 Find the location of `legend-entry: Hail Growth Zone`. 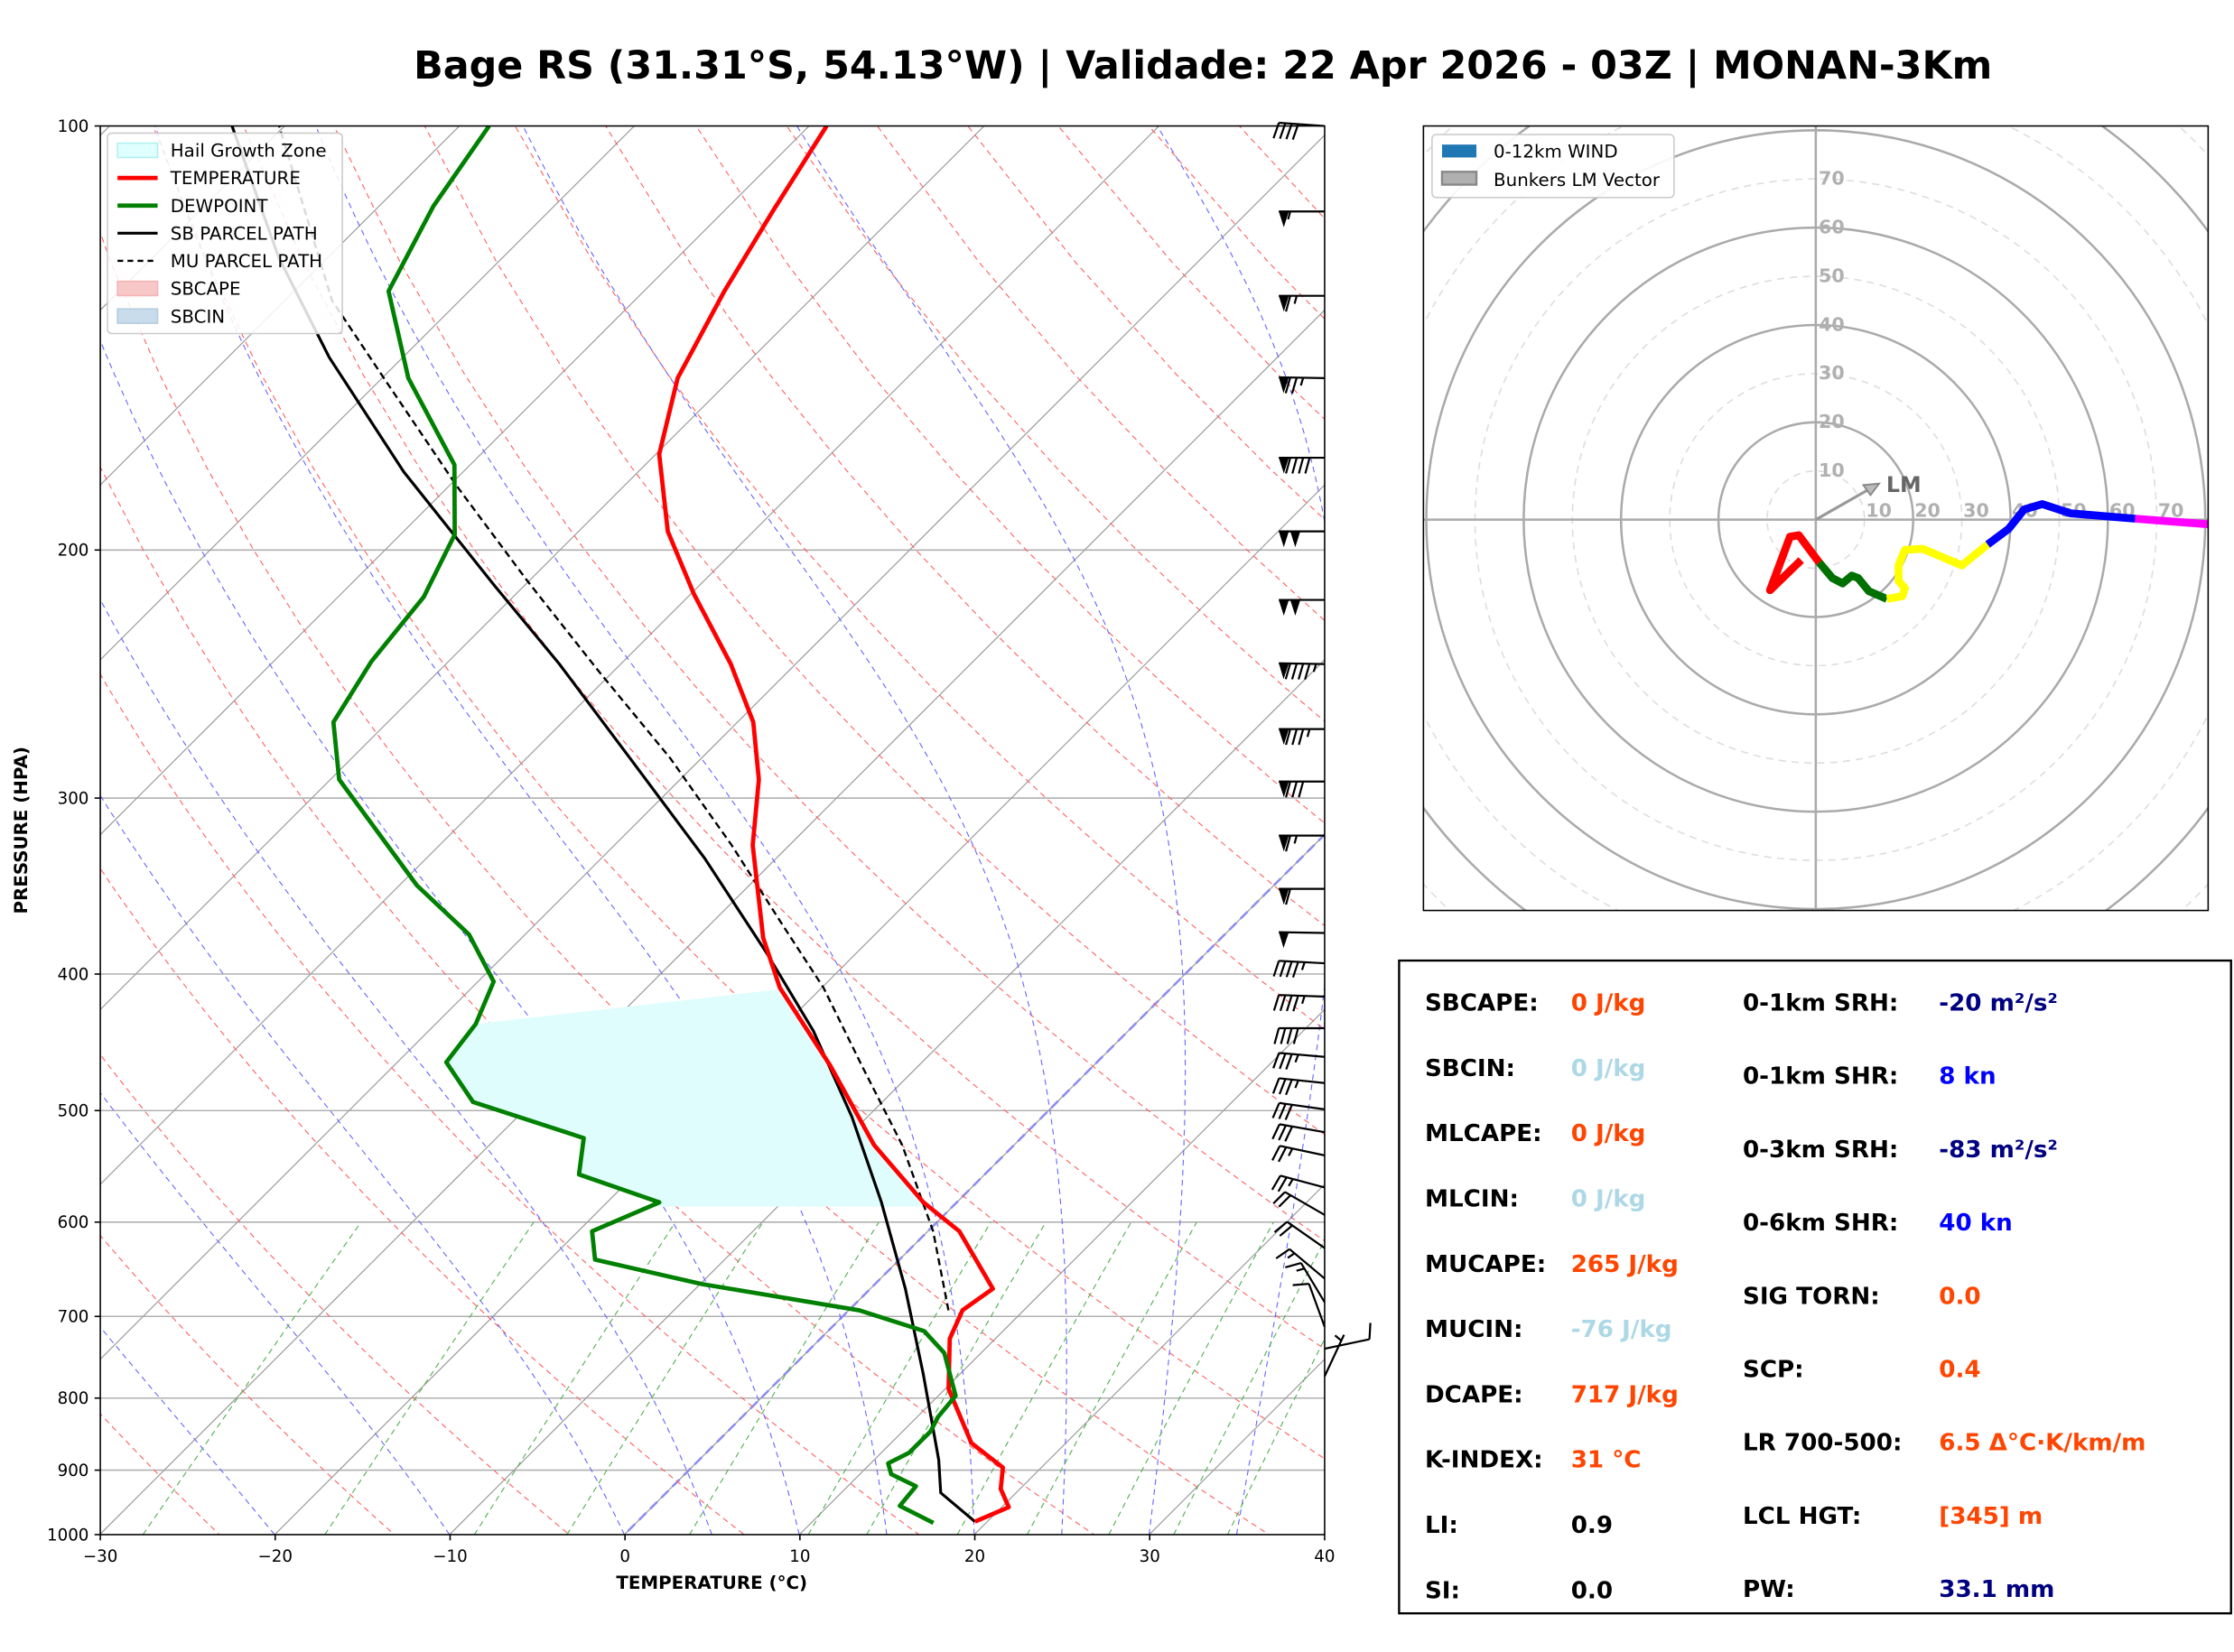

legend-entry: Hail Growth Zone is located at coordinates (249, 151).